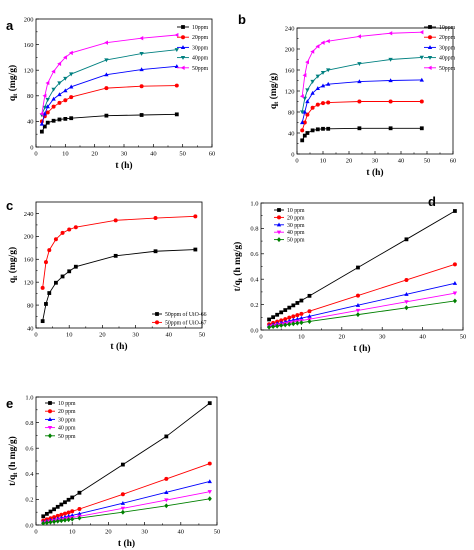  Describe the element at coordinates (69, 335) in the screenshot. I see `x-tick-label: 10` at that location.